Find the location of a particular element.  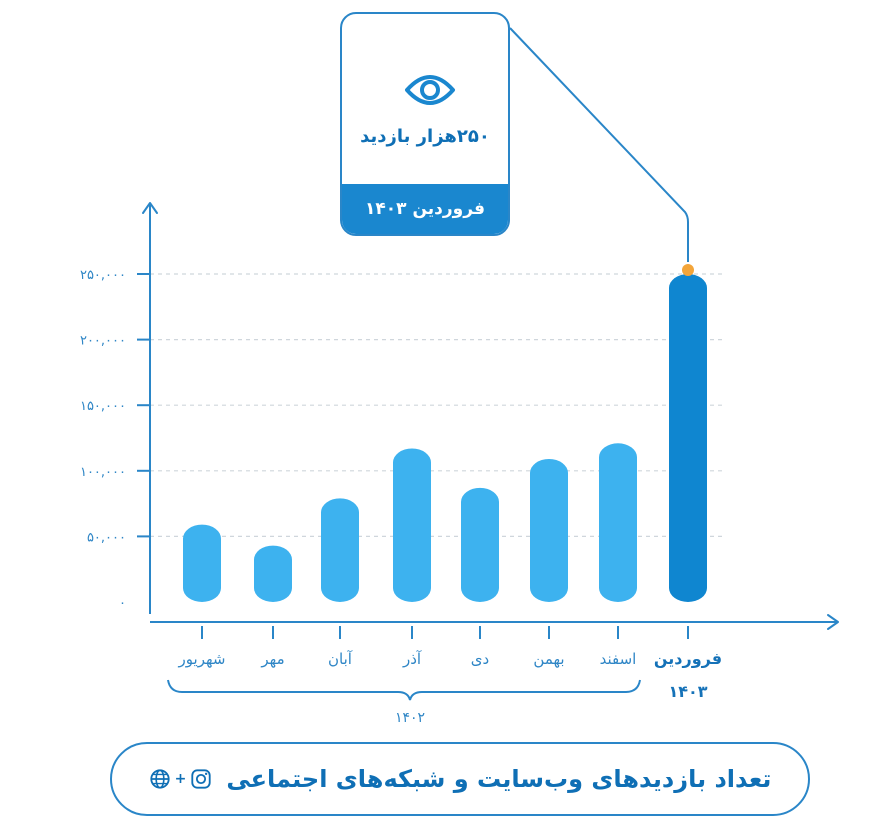

x-tick-label: اسفند is located at coordinates (618, 659).